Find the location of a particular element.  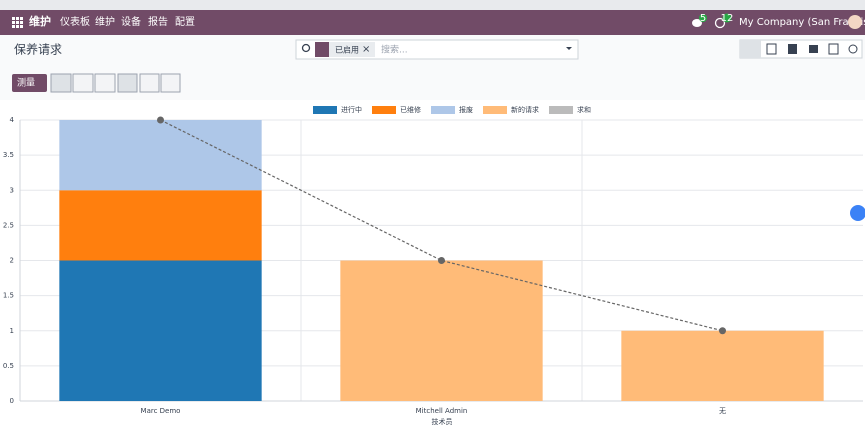

assistant-button is located at coordinates (857, 213).